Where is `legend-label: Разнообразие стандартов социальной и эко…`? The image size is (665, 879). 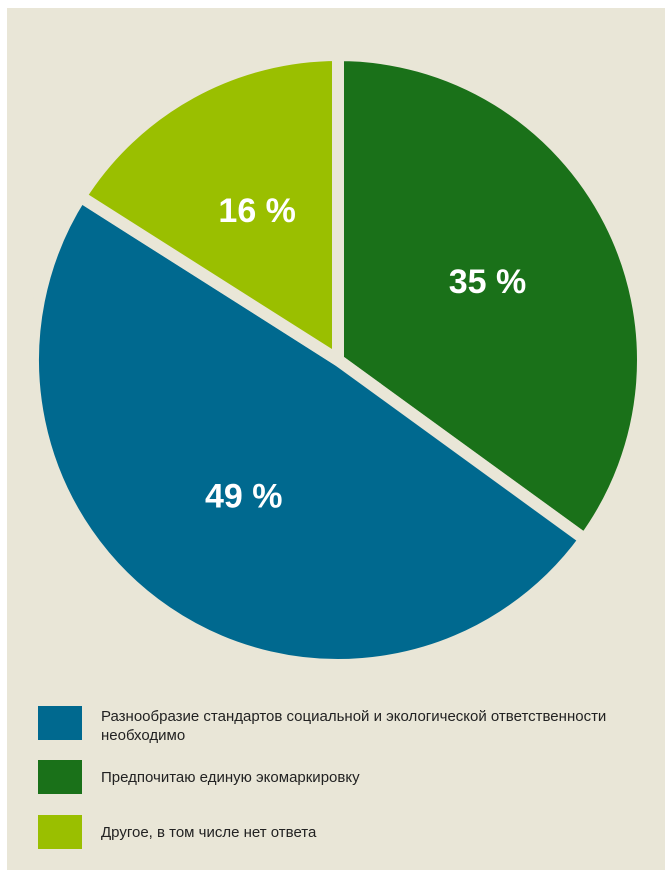 legend-label: Разнообразие стандартов социальной и эко… is located at coordinates (354, 726).